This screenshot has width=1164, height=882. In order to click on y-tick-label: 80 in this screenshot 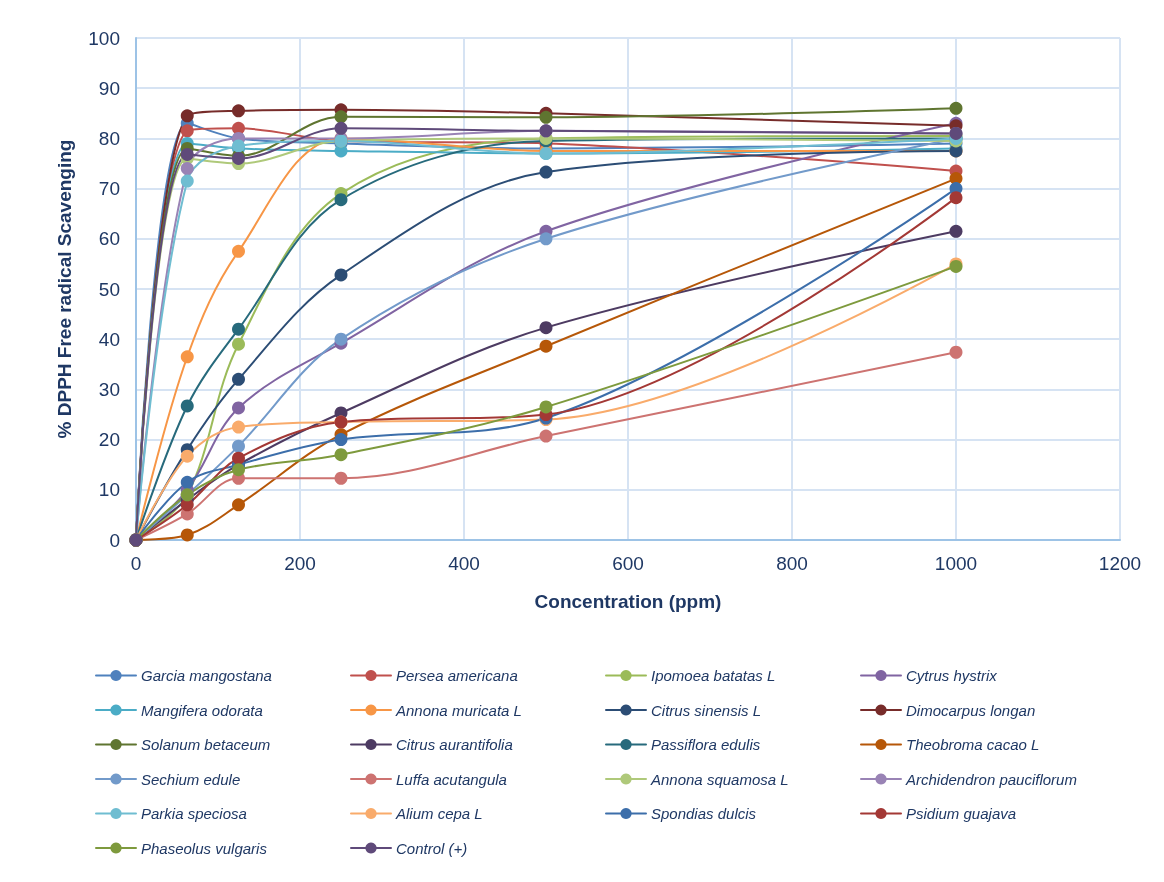, I will do `click(109, 138)`.